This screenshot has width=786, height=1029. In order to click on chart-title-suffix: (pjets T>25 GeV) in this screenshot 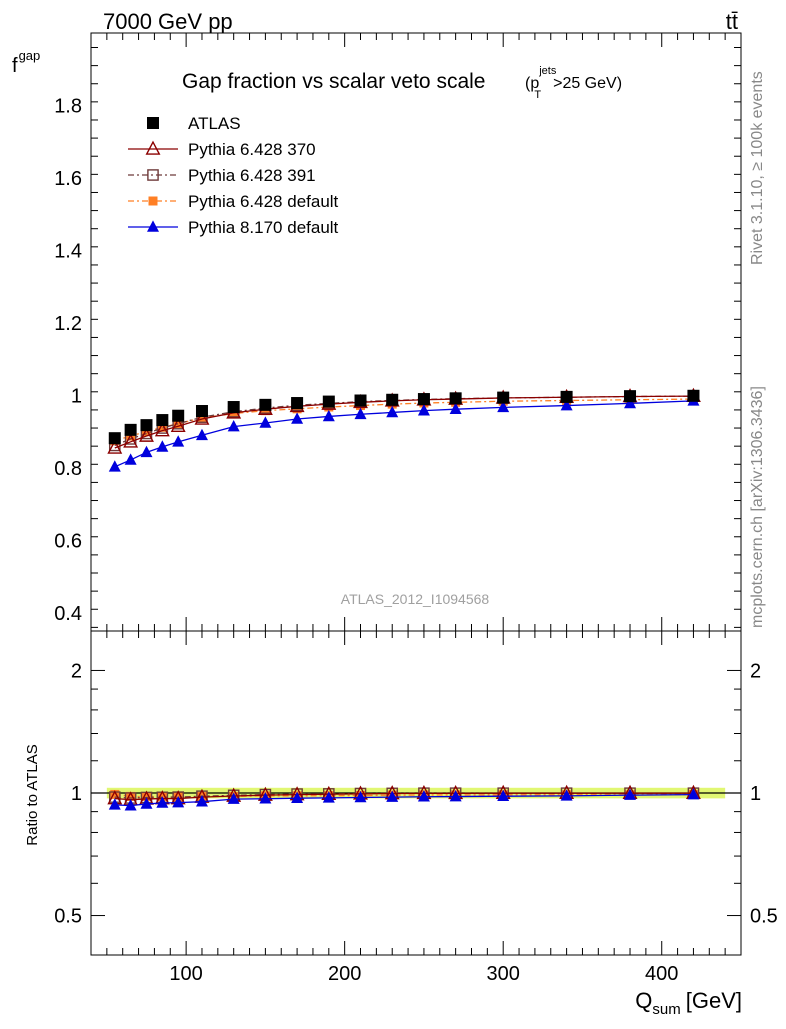, I will do `click(573, 83)`.